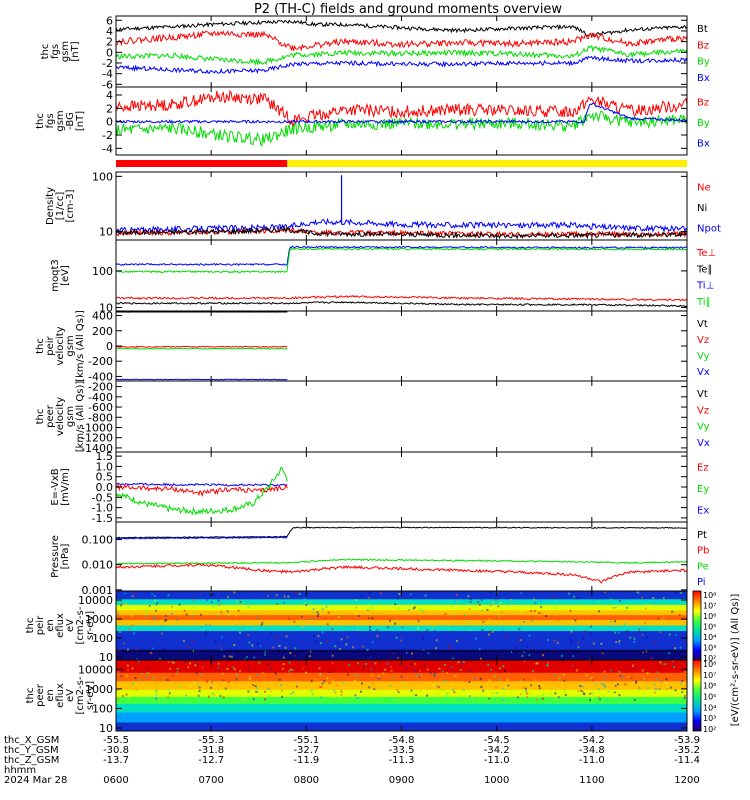 The image size is (750, 800). What do you see at coordinates (50, 345) in the screenshot?
I see `y-axis-label-line: peir` at bounding box center [50, 345].